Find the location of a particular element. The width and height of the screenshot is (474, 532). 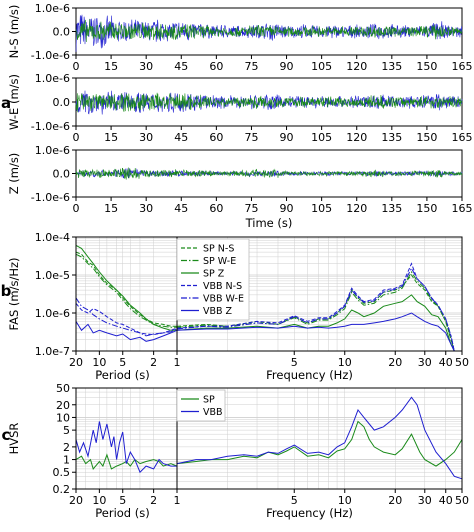

legend-label: SP Z is located at coordinates (214, 274).